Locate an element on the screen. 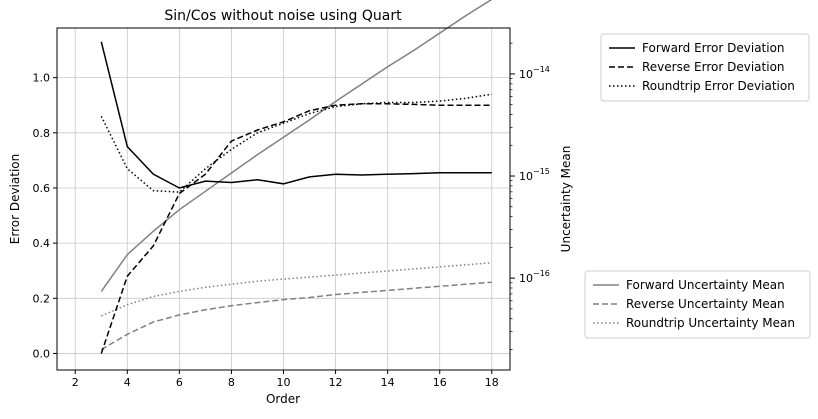 This screenshot has width=818, height=419. right-y-tick-label: 10−16 is located at coordinates (534, 277).